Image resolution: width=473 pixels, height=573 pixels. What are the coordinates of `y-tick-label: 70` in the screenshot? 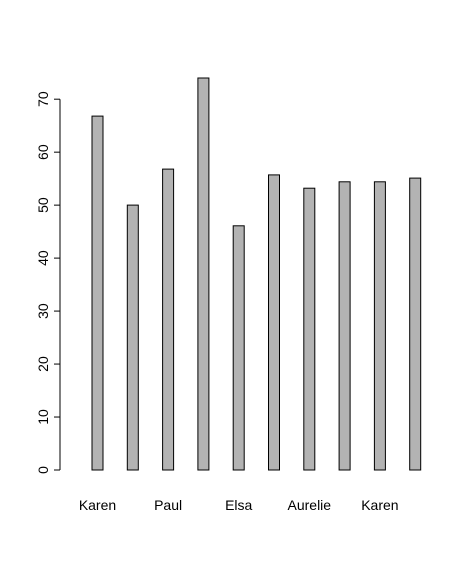 It's located at (43, 99).